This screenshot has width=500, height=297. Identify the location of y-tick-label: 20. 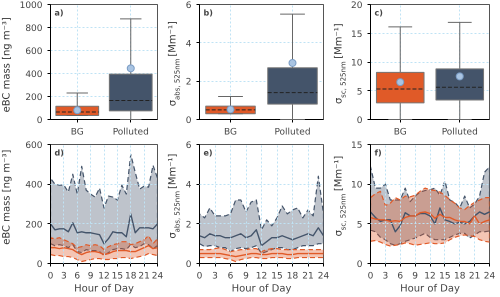
(357, 6).